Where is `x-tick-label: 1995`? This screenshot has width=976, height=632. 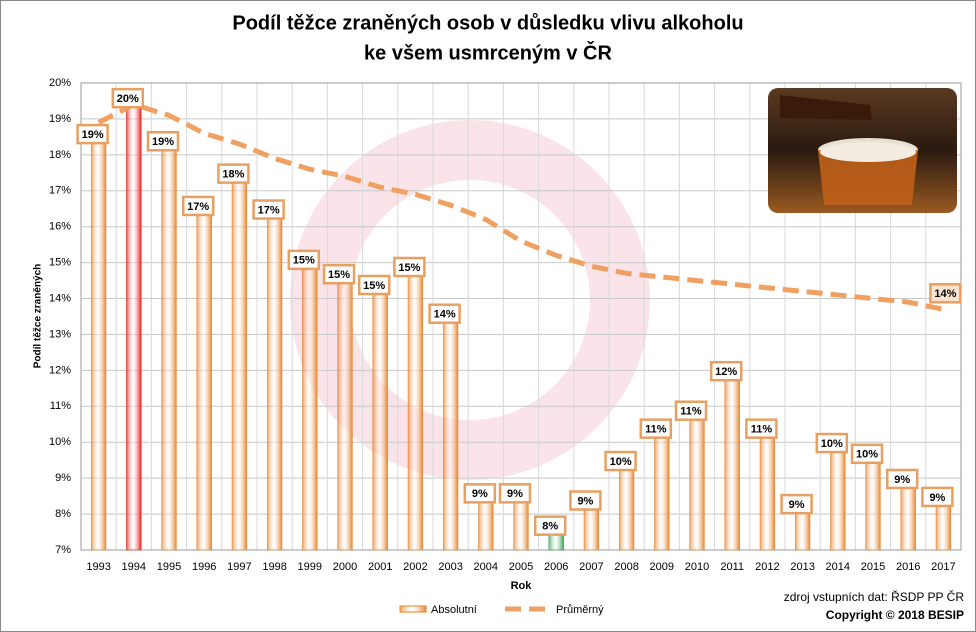
x-tick-label: 1995 is located at coordinates (169, 567).